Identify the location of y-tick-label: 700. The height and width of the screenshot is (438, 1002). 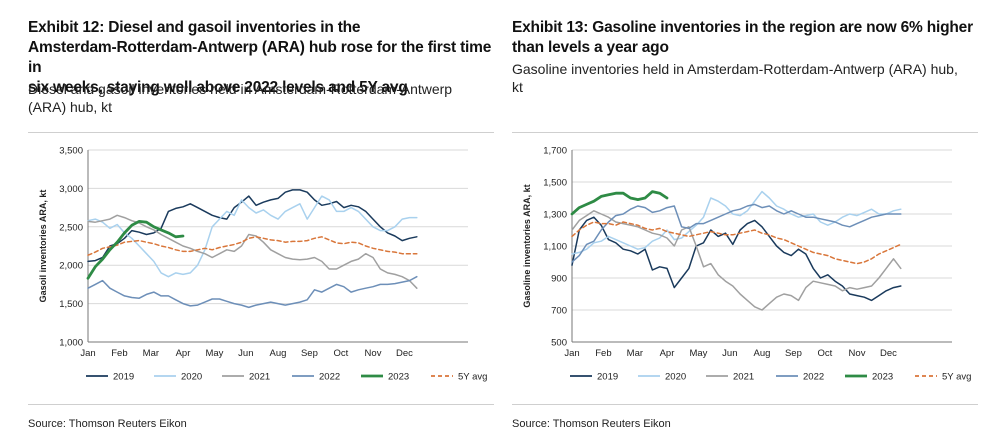
(559, 311).